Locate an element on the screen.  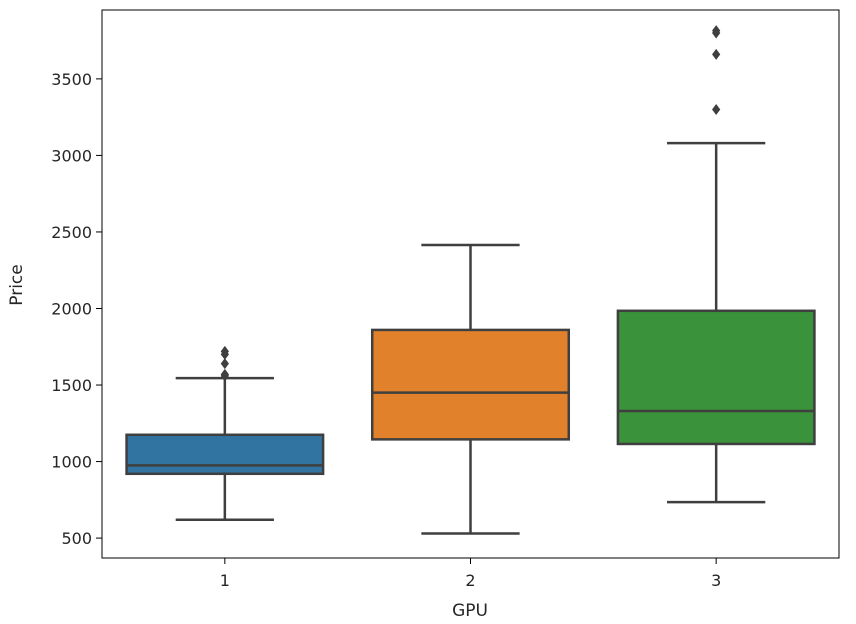
y-axis: 500 1000 1500 2000 2500 3000 3500 is located at coordinates (76, 309).